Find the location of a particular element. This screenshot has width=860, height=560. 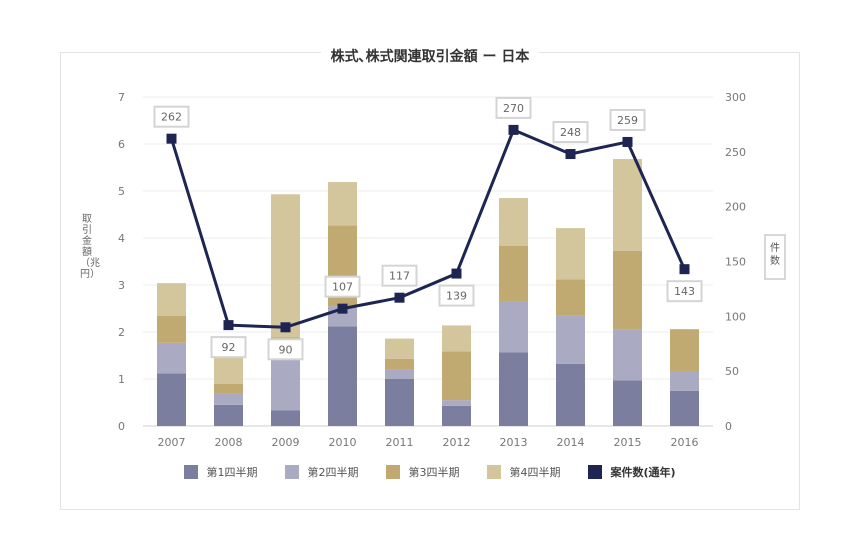

legend-swatch-q1 is located at coordinates (191, 472).